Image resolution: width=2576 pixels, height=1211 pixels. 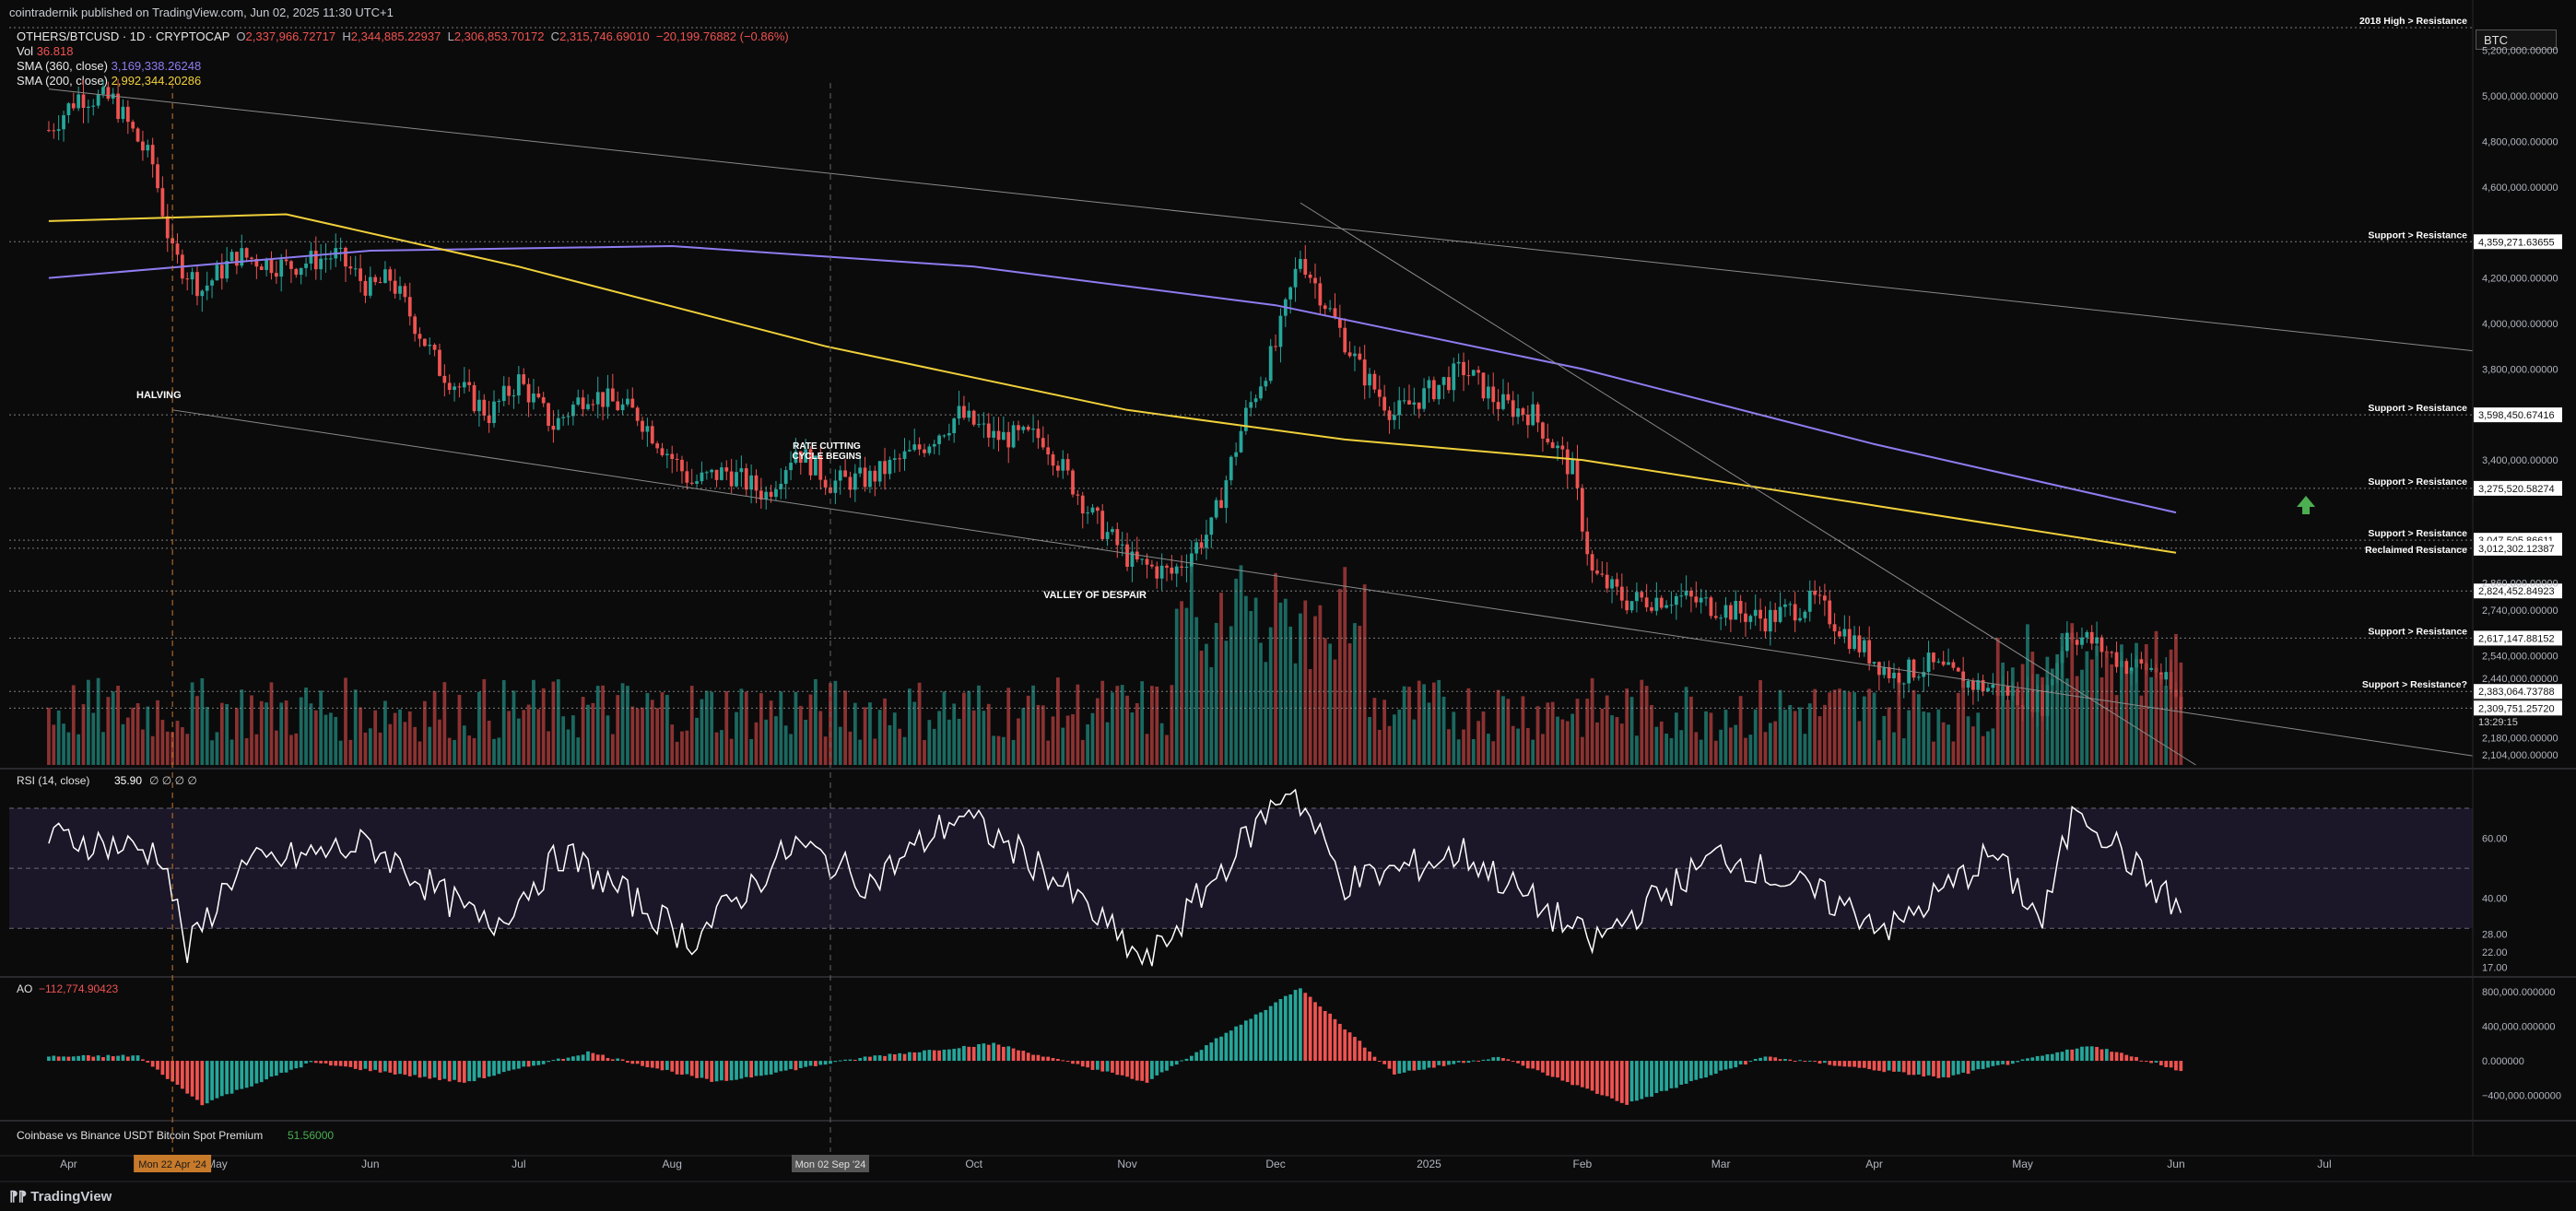 I want to click on sma360-legend: SMA (360, close) 3,169,338.26248, so click(x=110, y=66).